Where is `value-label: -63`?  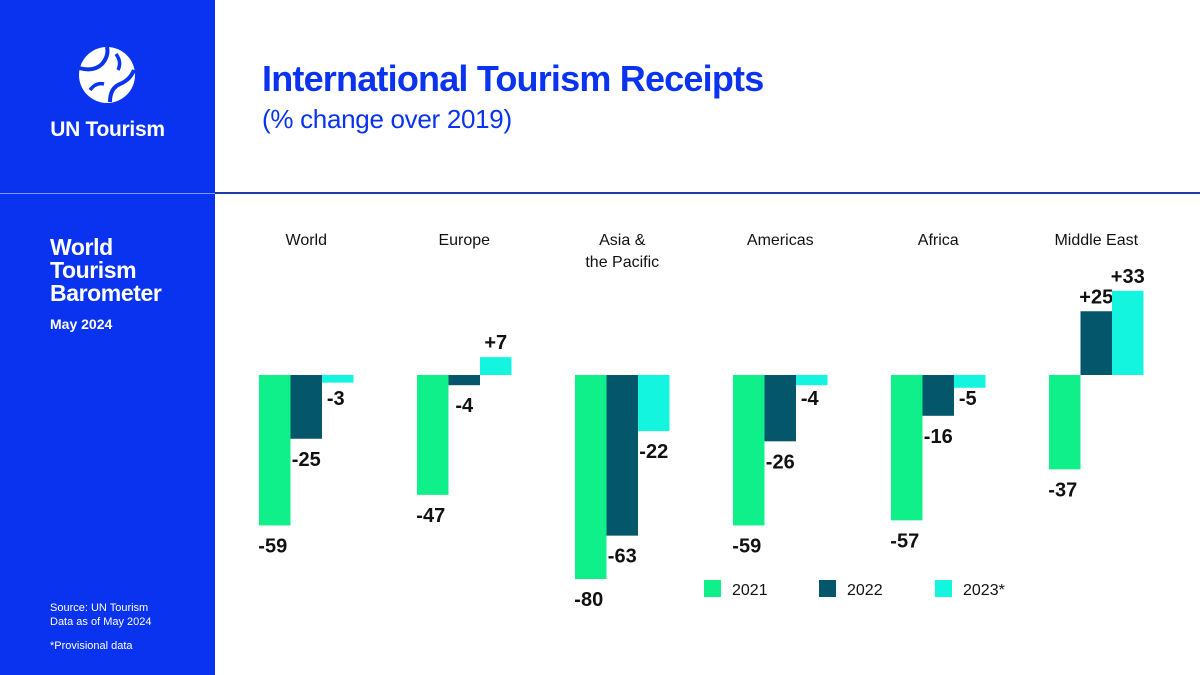
value-label: -63 is located at coordinates (622, 557).